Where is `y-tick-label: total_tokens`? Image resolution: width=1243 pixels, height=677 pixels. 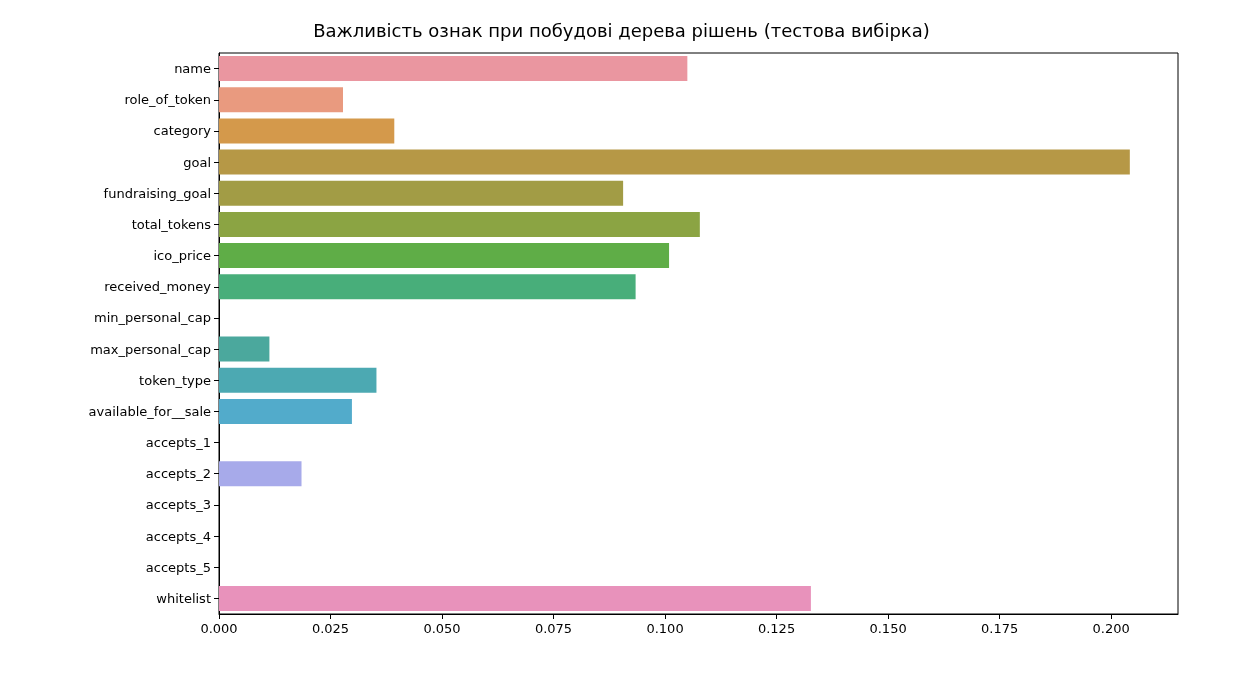 y-tick-label: total_tokens is located at coordinates (171, 224).